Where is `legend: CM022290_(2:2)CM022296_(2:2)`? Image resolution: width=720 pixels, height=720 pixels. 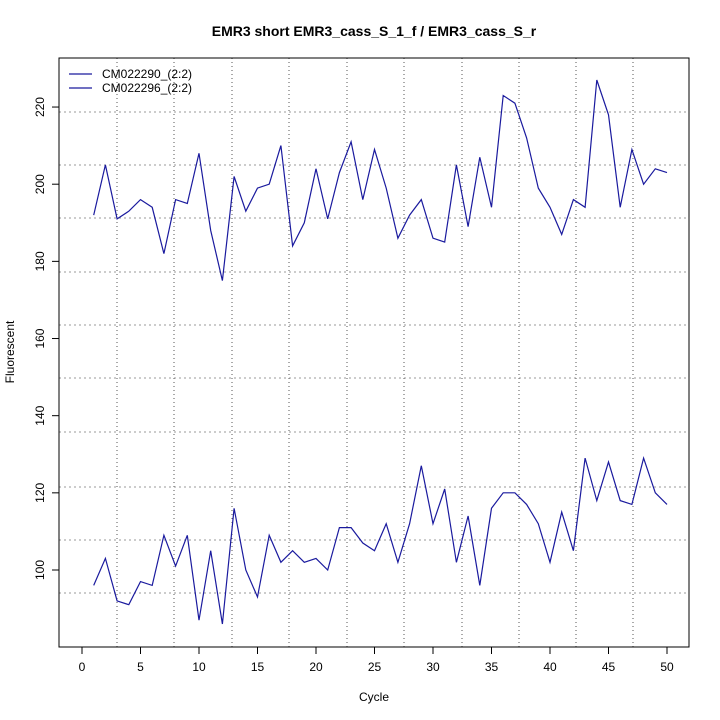 legend: CM022290_(2:2)CM022296_(2:2) is located at coordinates (130, 81).